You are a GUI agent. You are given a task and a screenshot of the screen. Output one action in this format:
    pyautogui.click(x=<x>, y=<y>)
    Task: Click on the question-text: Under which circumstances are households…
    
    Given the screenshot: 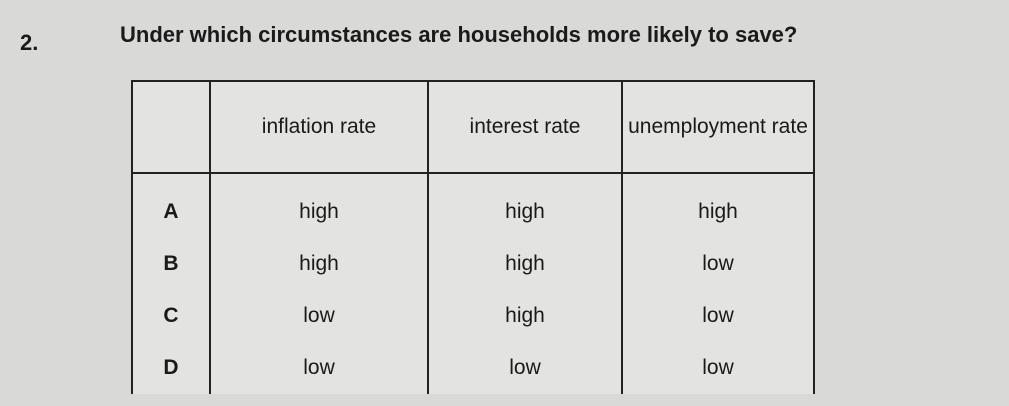 What is the action you would take?
    pyautogui.click(x=459, y=34)
    